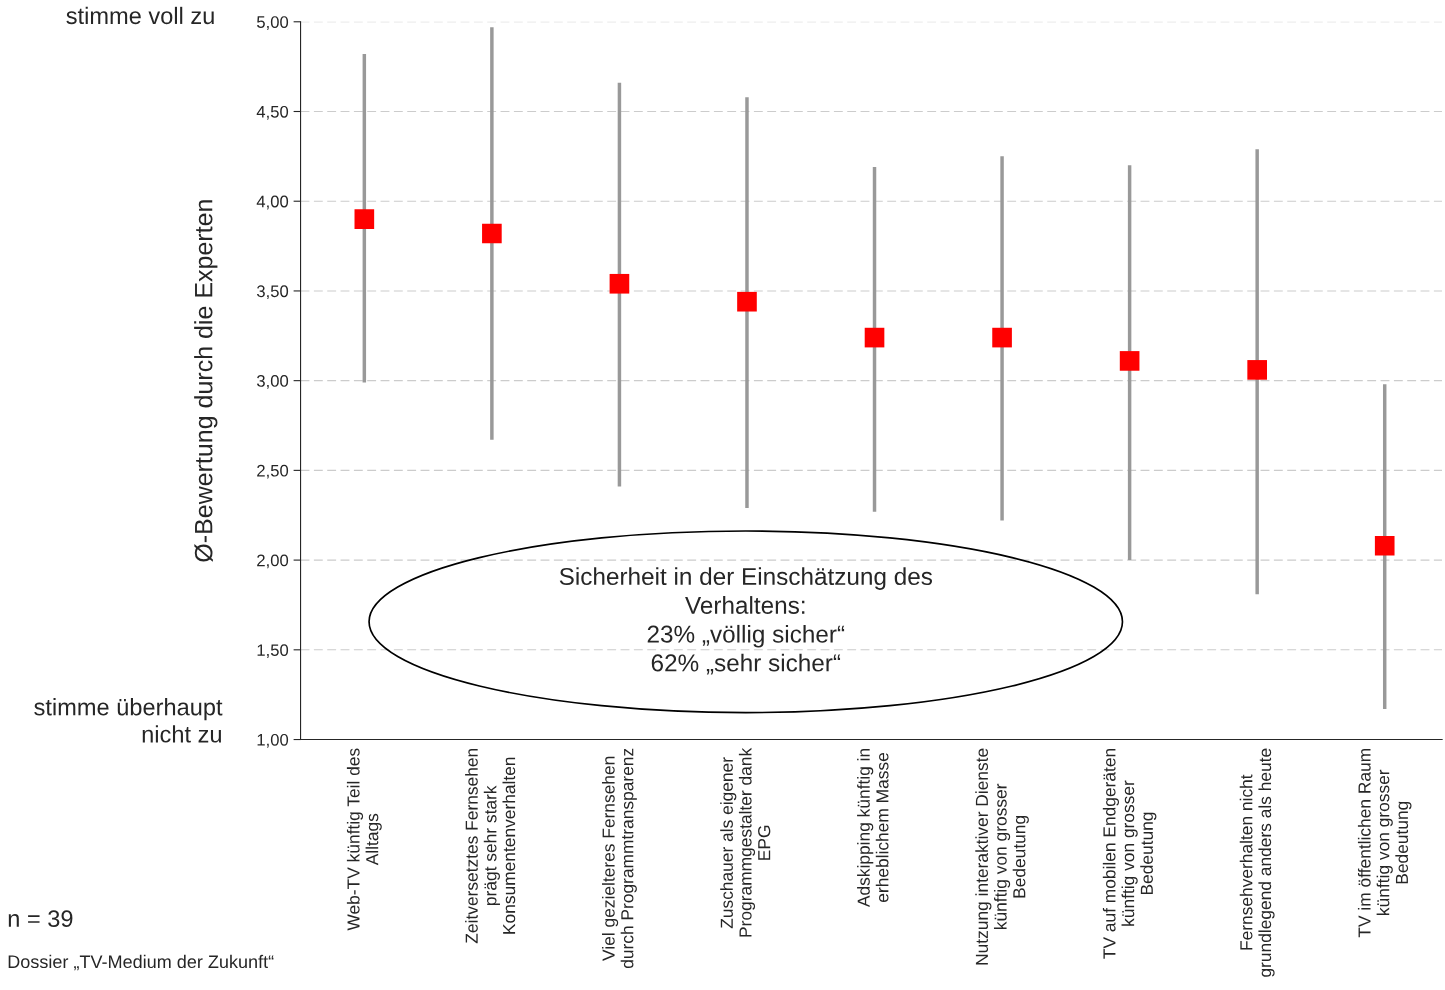 The image size is (1445, 990). What do you see at coordinates (206, 381) in the screenshot?
I see `y-axis-title: Ø-Bewertung durch die Experten` at bounding box center [206, 381].